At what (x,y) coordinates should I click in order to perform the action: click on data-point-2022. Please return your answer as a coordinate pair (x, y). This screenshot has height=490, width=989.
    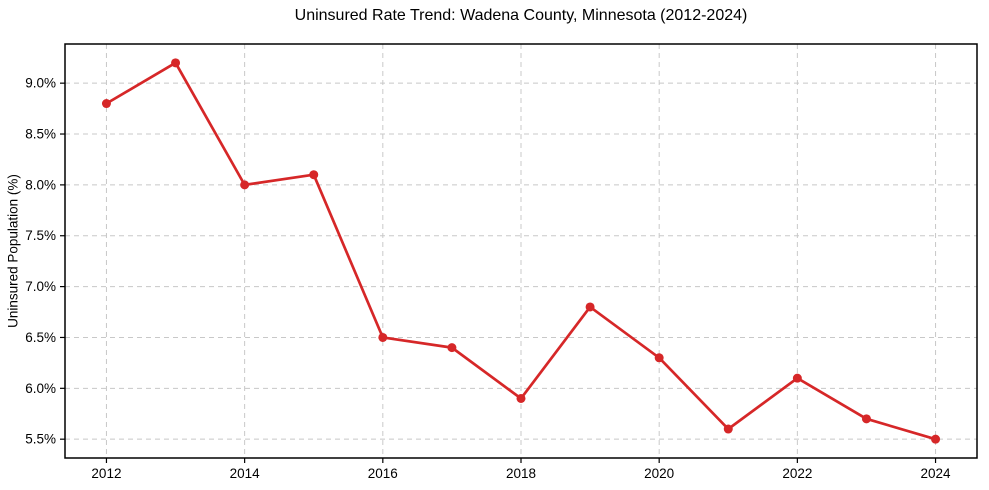
    Looking at the image, I should click on (797, 378).